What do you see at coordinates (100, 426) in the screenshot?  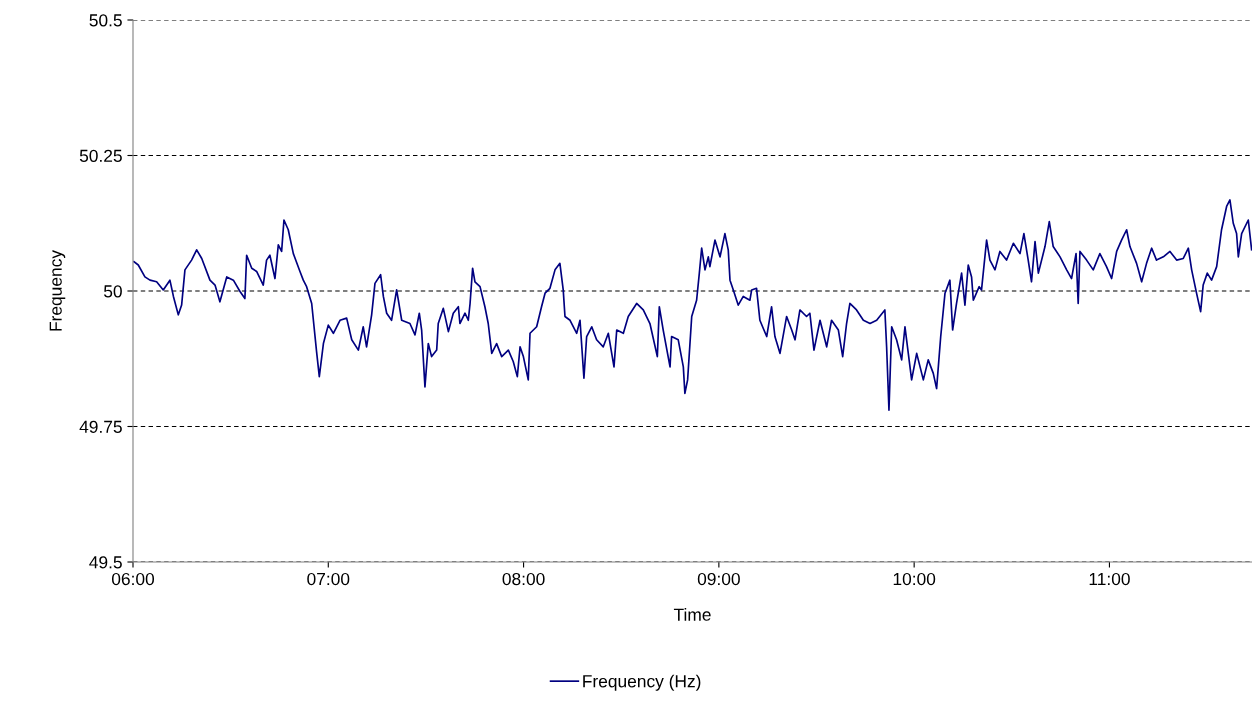 I see `y-tick-label: 49.75` at bounding box center [100, 426].